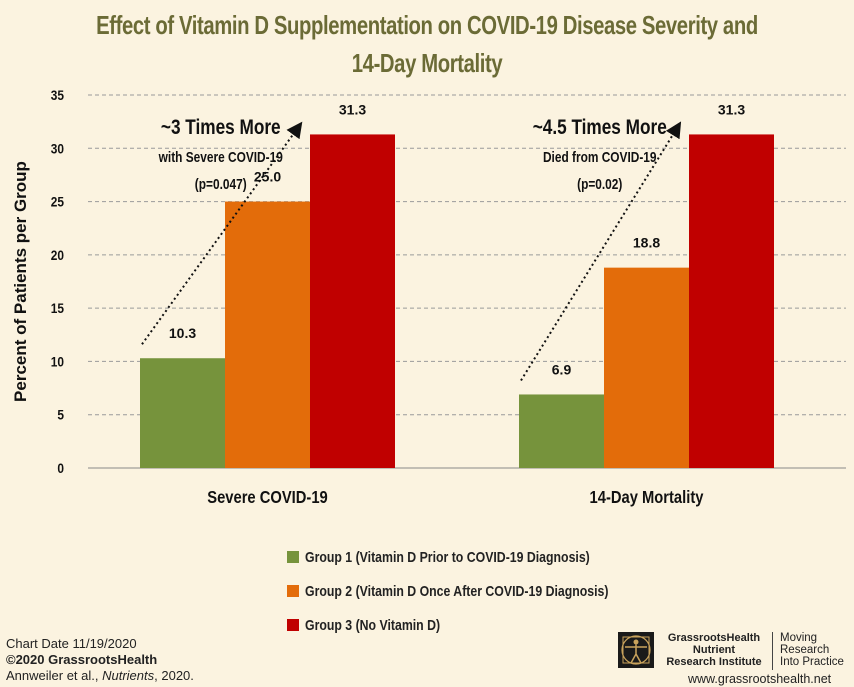  What do you see at coordinates (562, 369) in the screenshot?
I see `bar-value-label: 6.9` at bounding box center [562, 369].